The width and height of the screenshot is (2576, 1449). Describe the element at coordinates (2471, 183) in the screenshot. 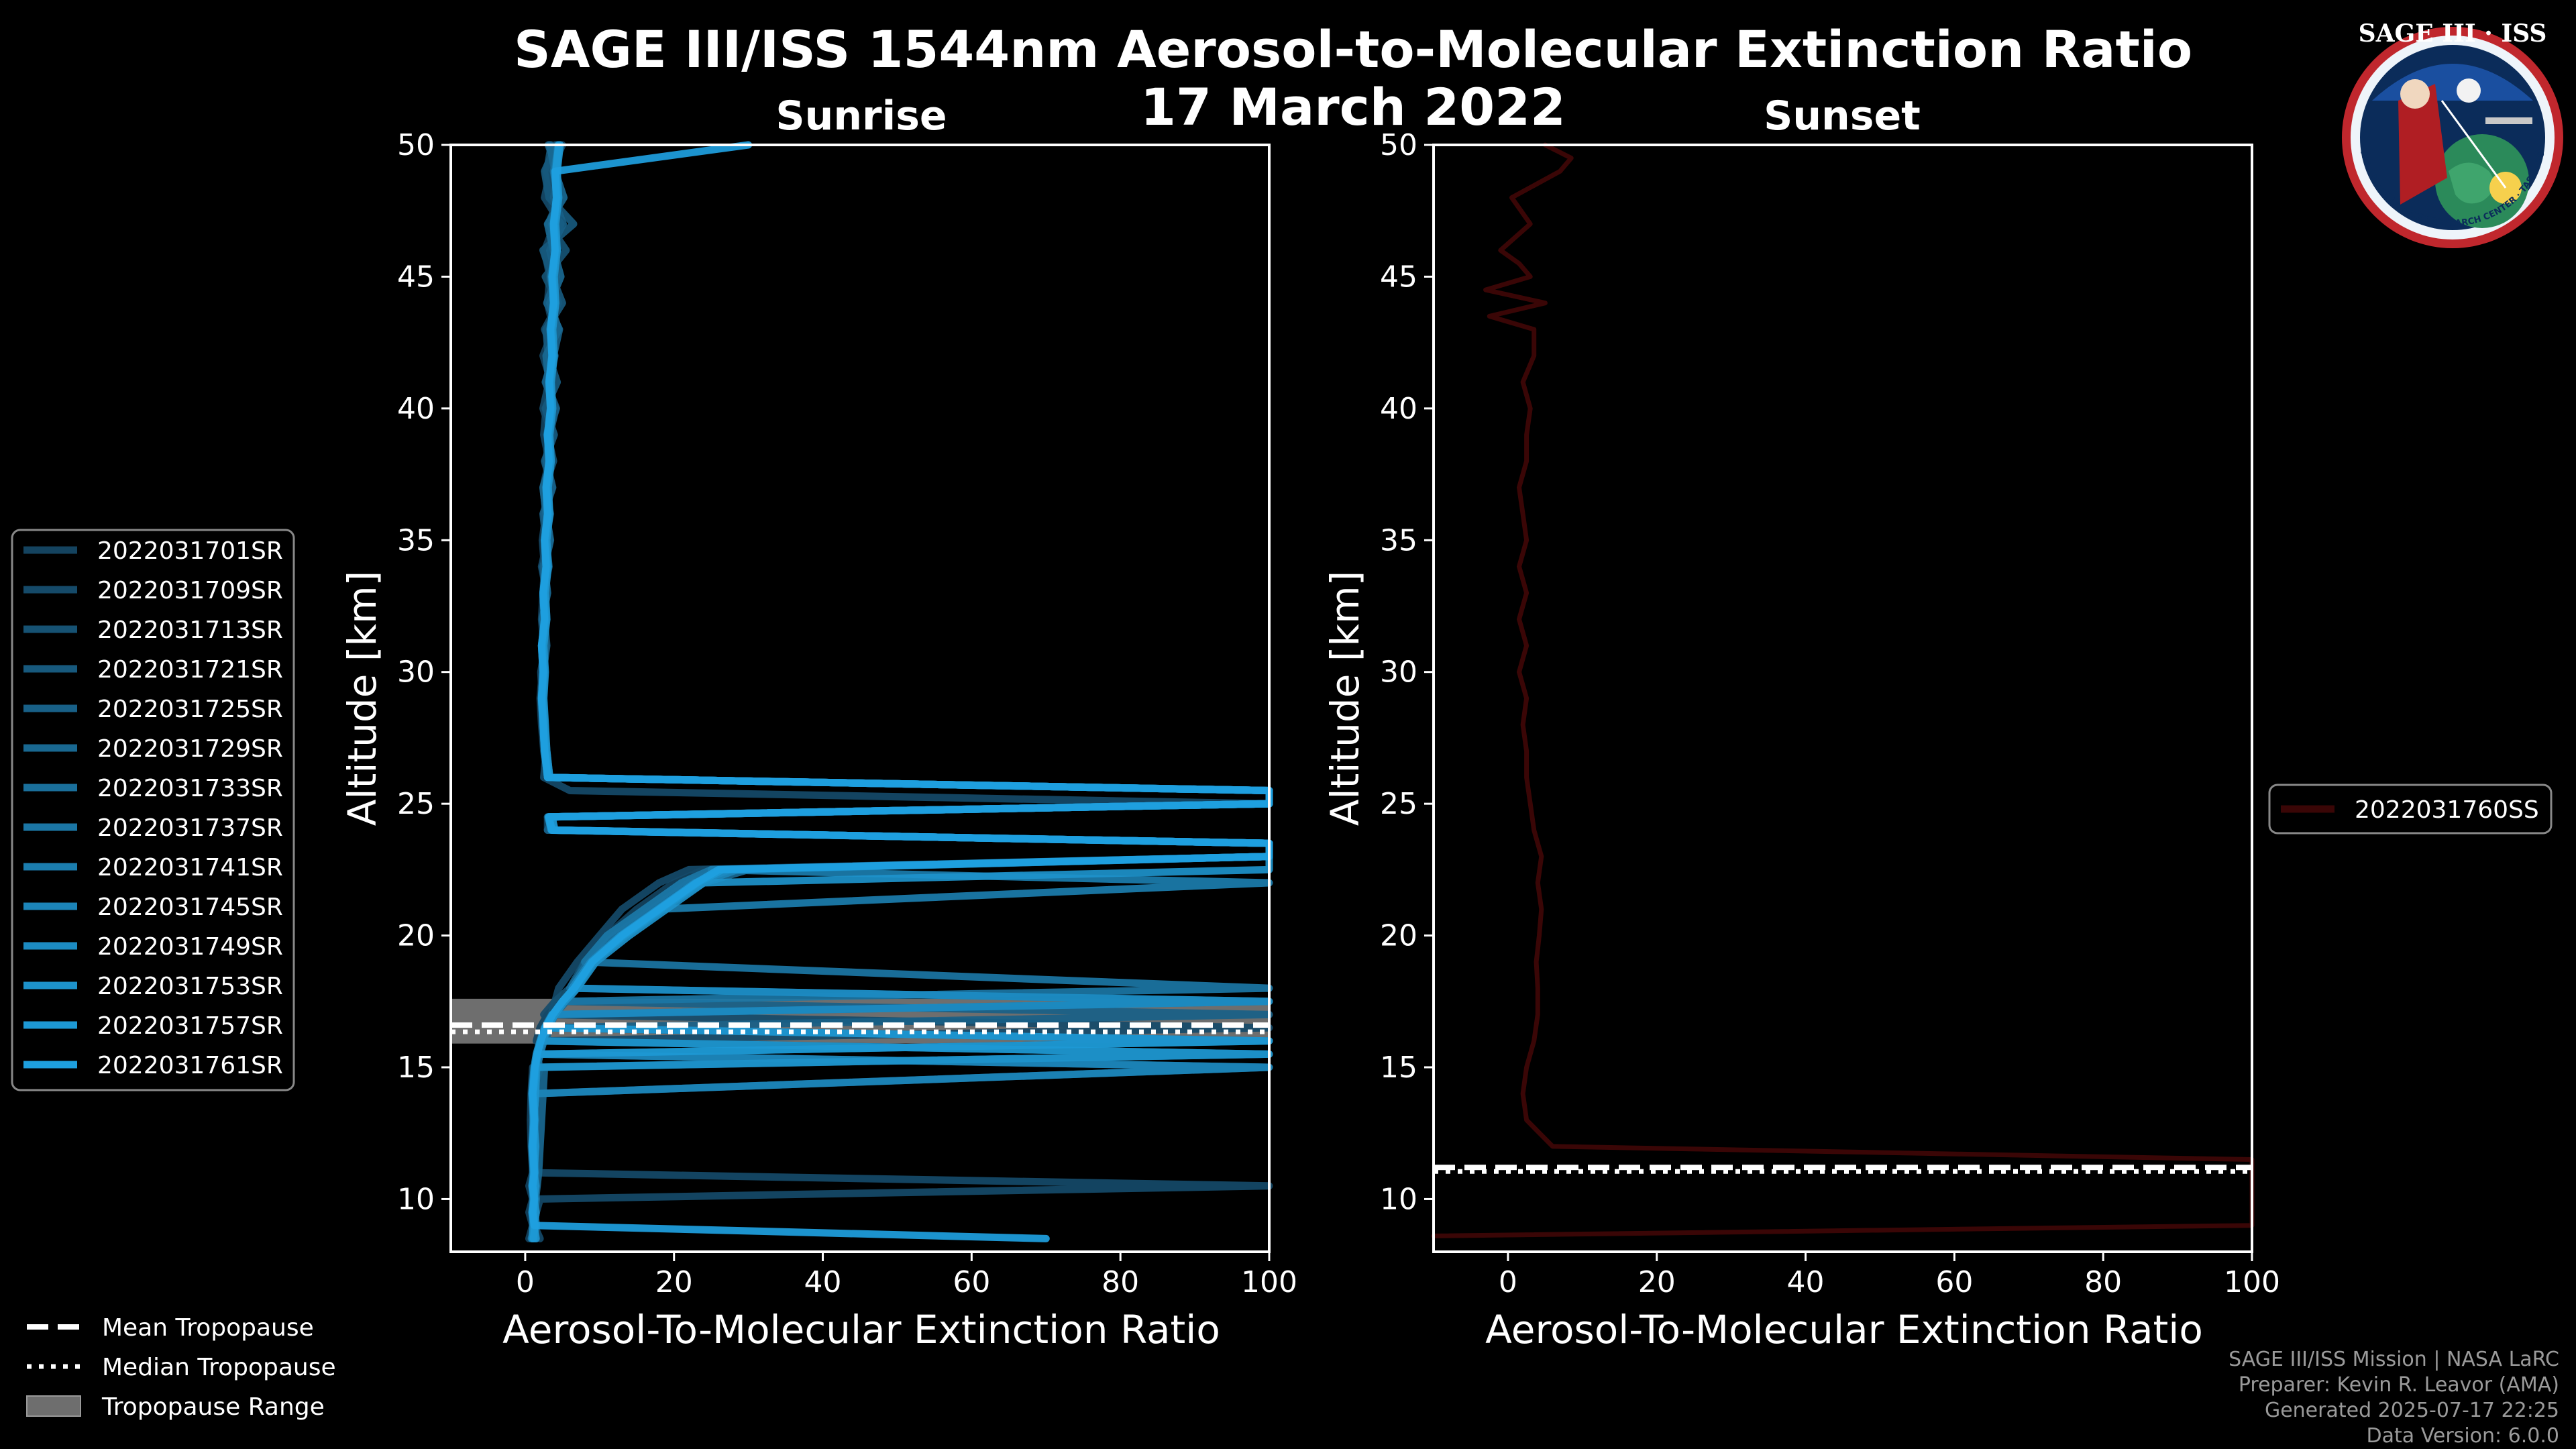

I see `continent-icon` at that location.